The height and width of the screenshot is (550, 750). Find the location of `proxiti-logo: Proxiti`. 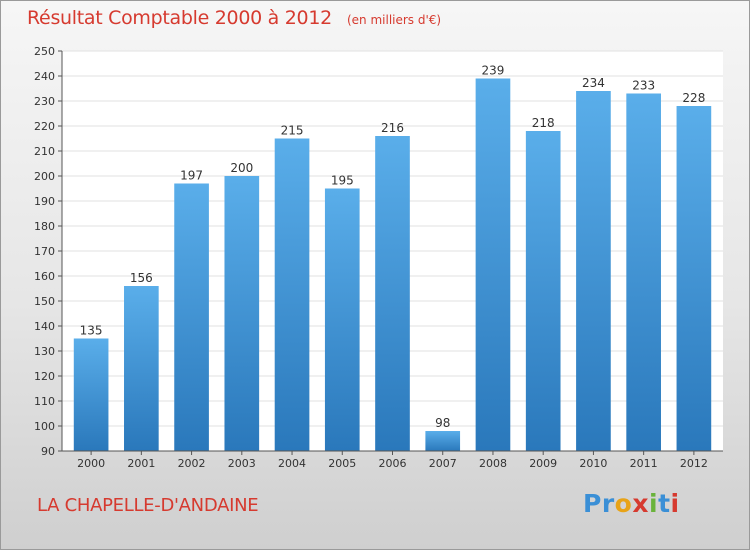

proxiti-logo: Proxiti is located at coordinates (631, 503).